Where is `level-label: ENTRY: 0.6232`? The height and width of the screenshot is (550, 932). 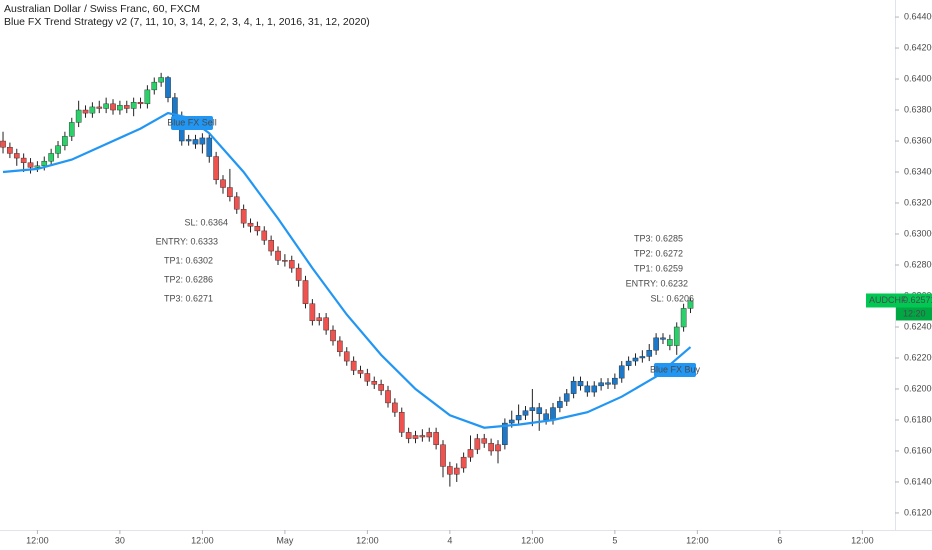 level-label: ENTRY: 0.6232 is located at coordinates (657, 283).